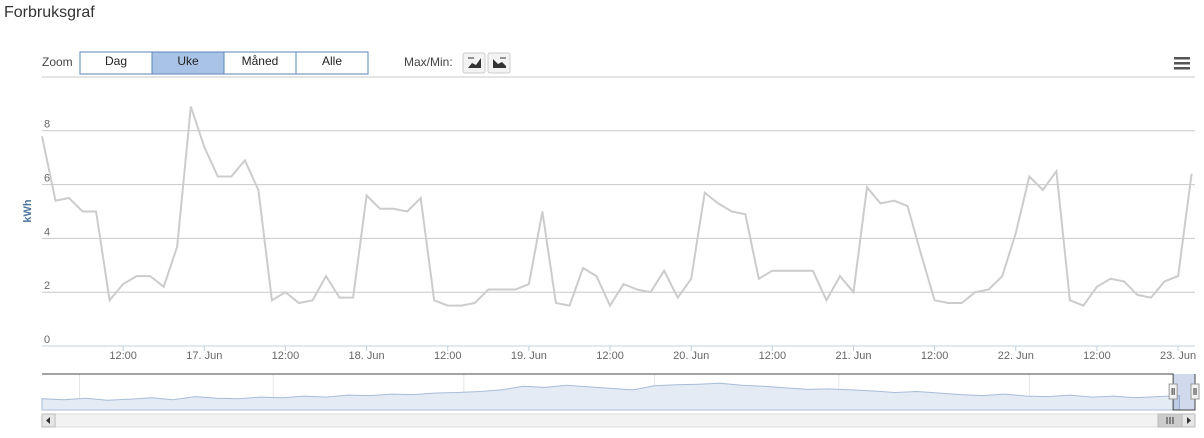 This screenshot has height=438, width=1204. I want to click on x-tick-label: 18. Jun, so click(367, 356).